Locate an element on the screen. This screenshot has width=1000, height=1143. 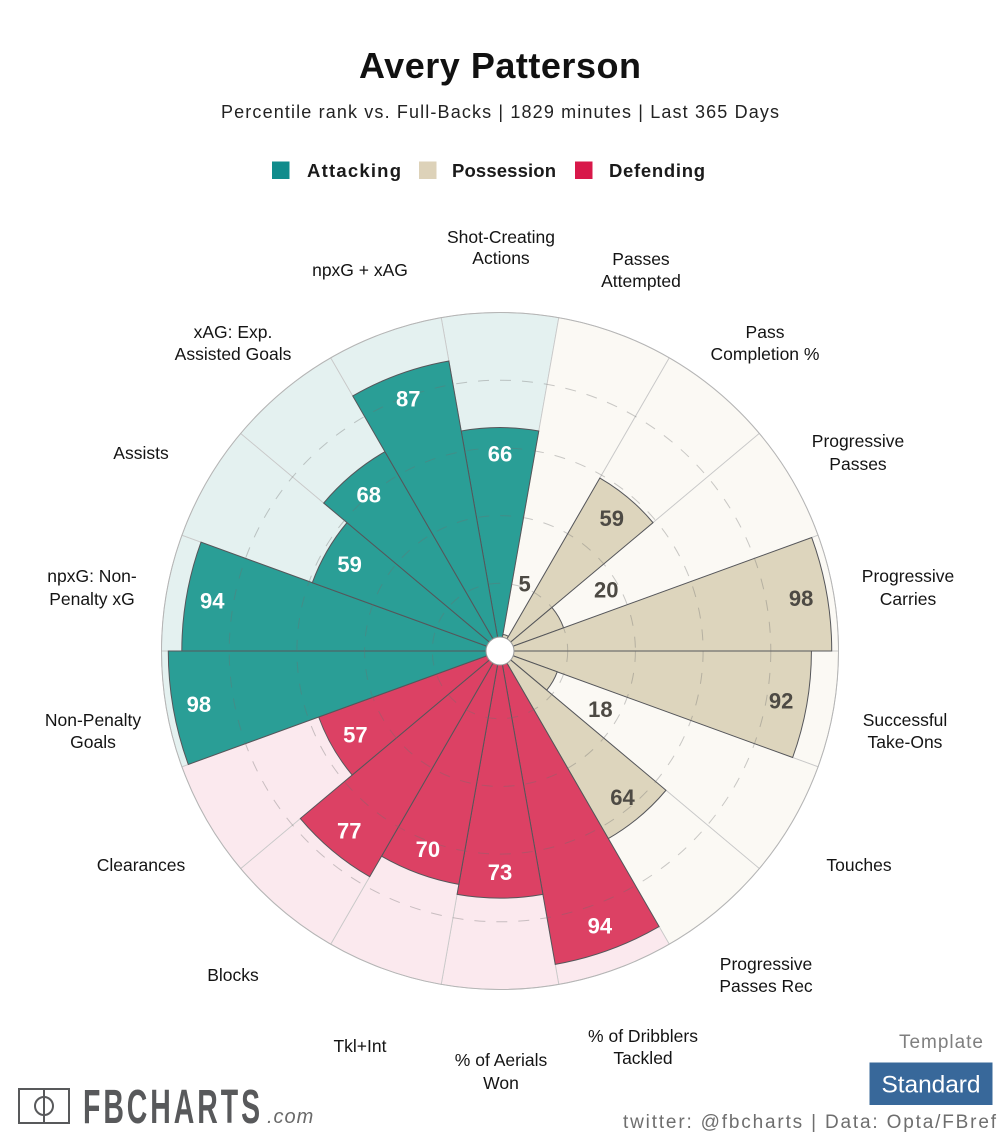
svg-text: Tackled is located at coordinates (642, 1058).